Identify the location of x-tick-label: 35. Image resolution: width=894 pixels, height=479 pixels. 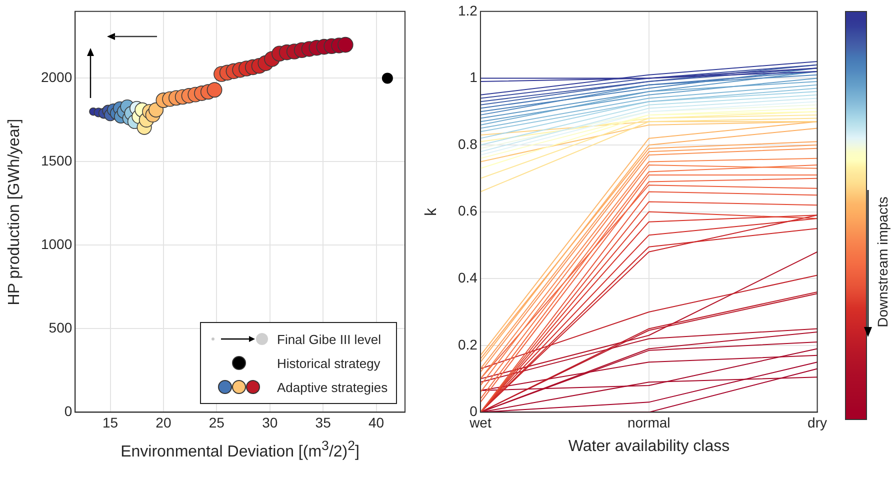
(323, 422).